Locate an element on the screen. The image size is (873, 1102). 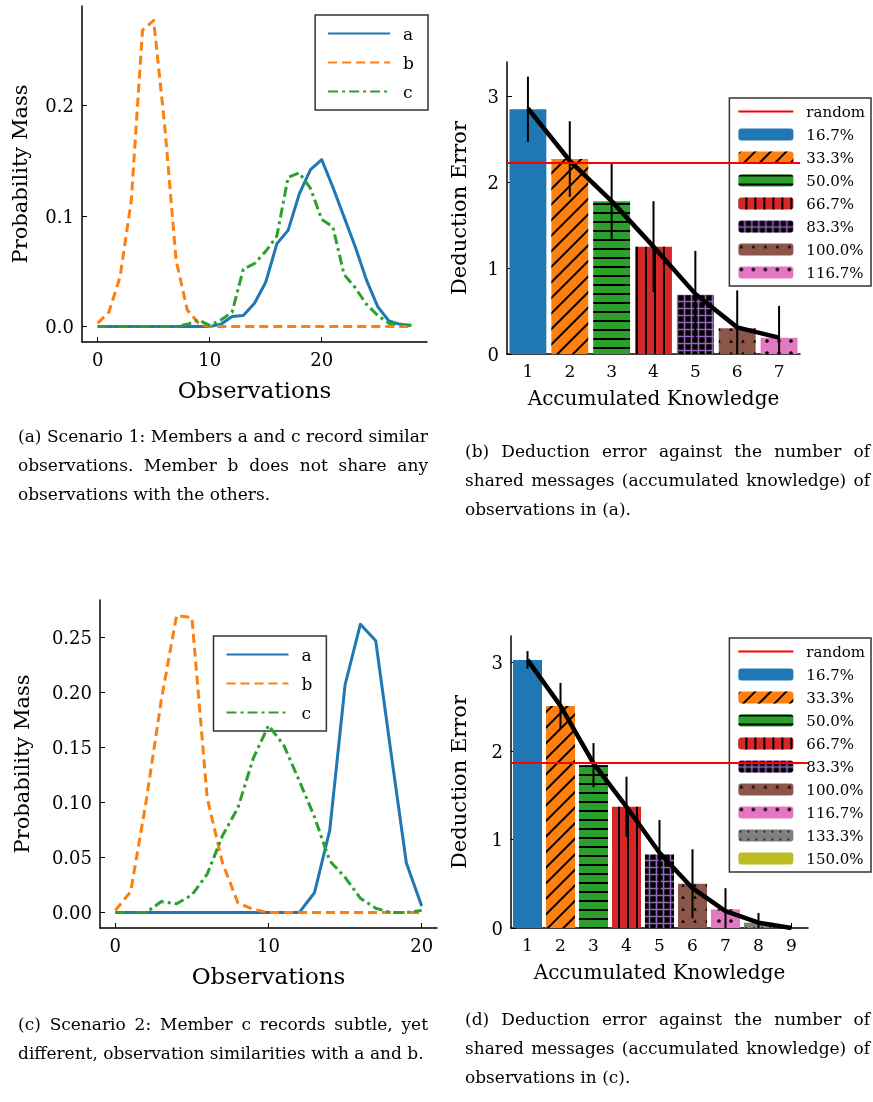
y-tick-label: 0 is located at coordinates (497, 928).